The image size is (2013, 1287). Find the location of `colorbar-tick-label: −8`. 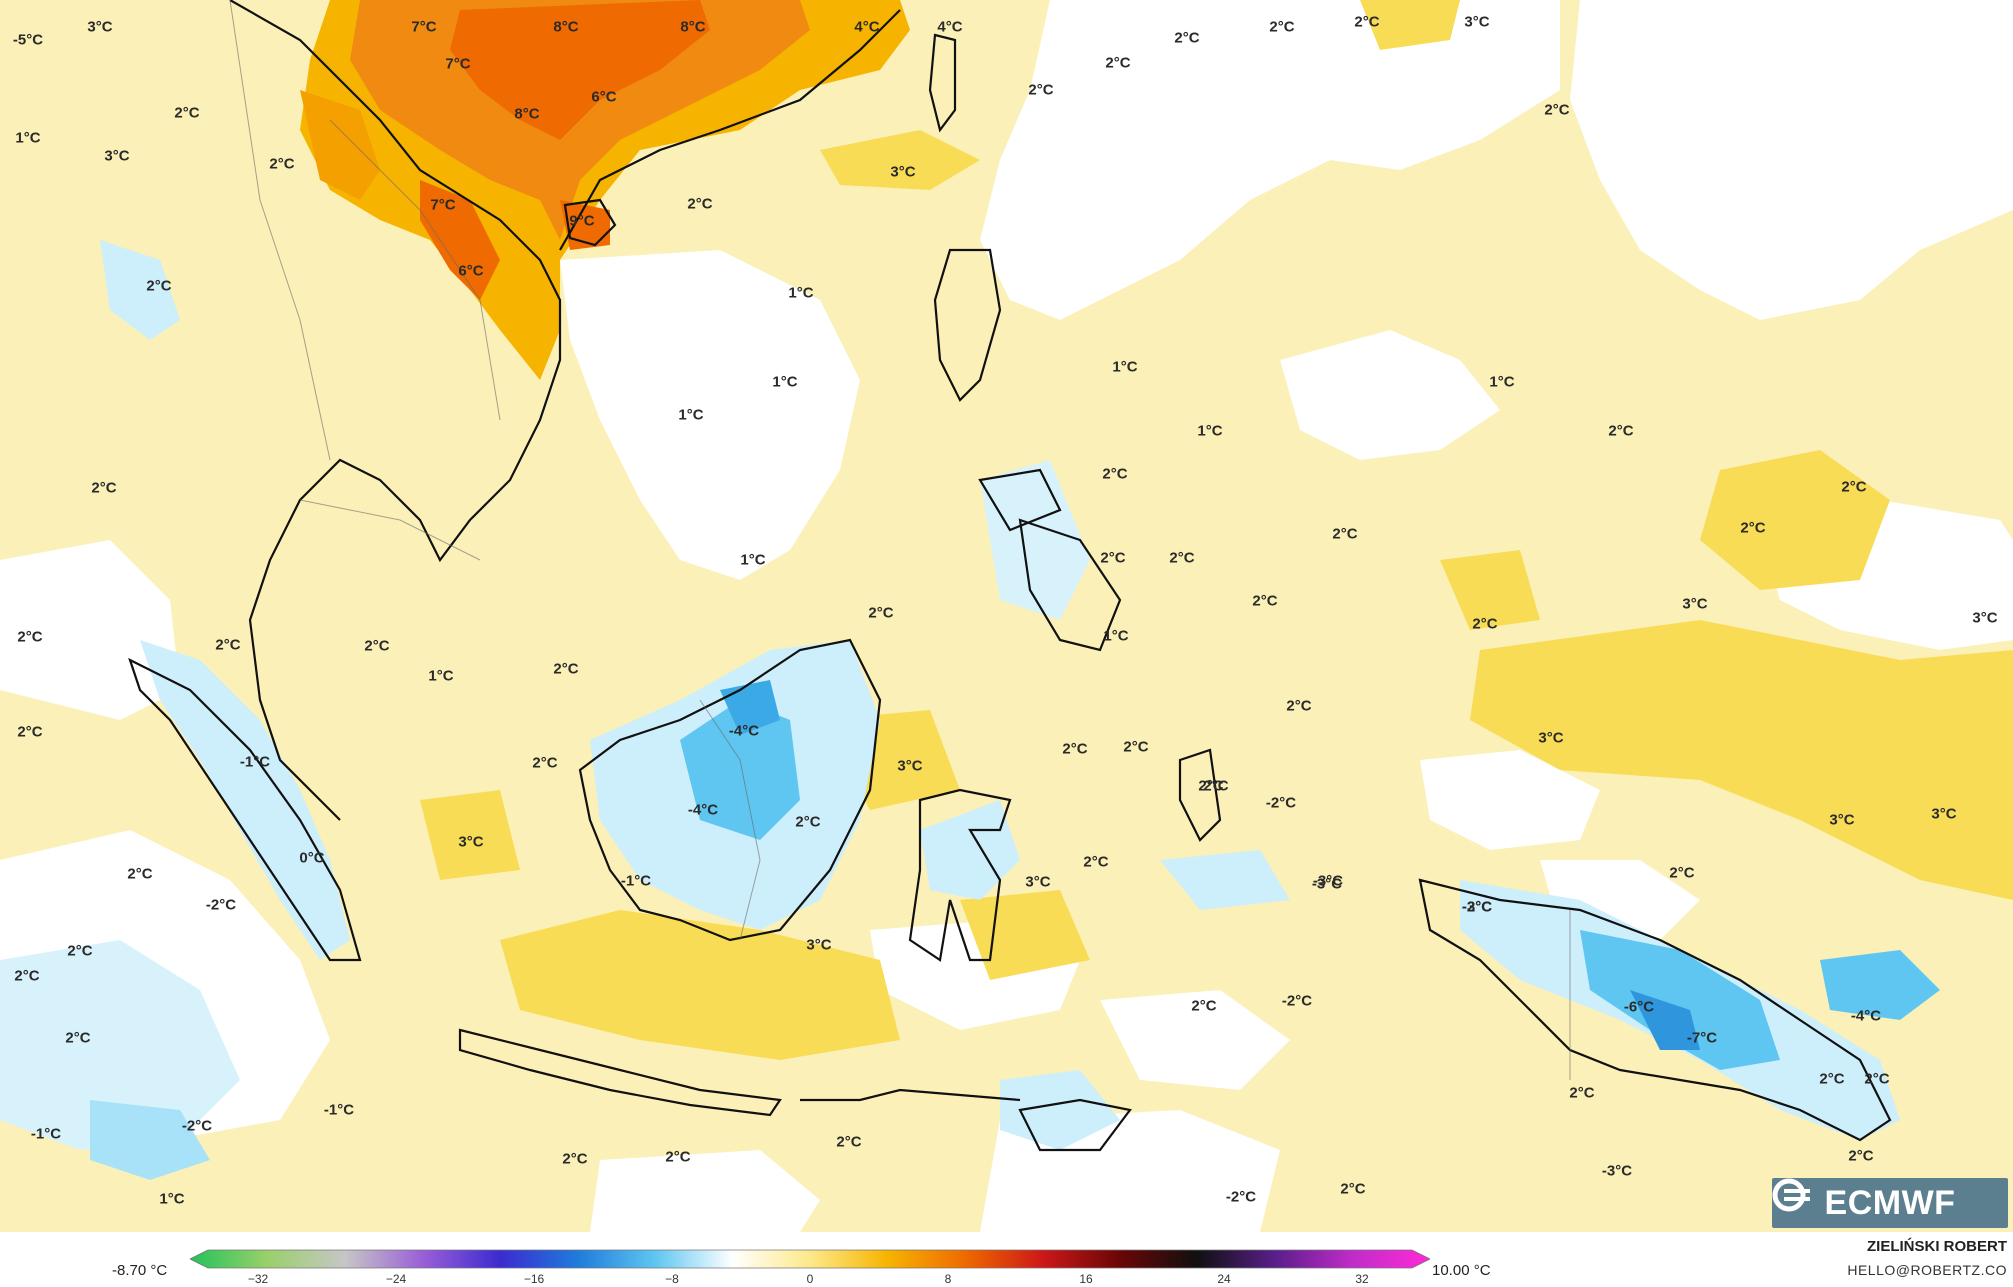

colorbar-tick-label: −8 is located at coordinates (672, 1279).